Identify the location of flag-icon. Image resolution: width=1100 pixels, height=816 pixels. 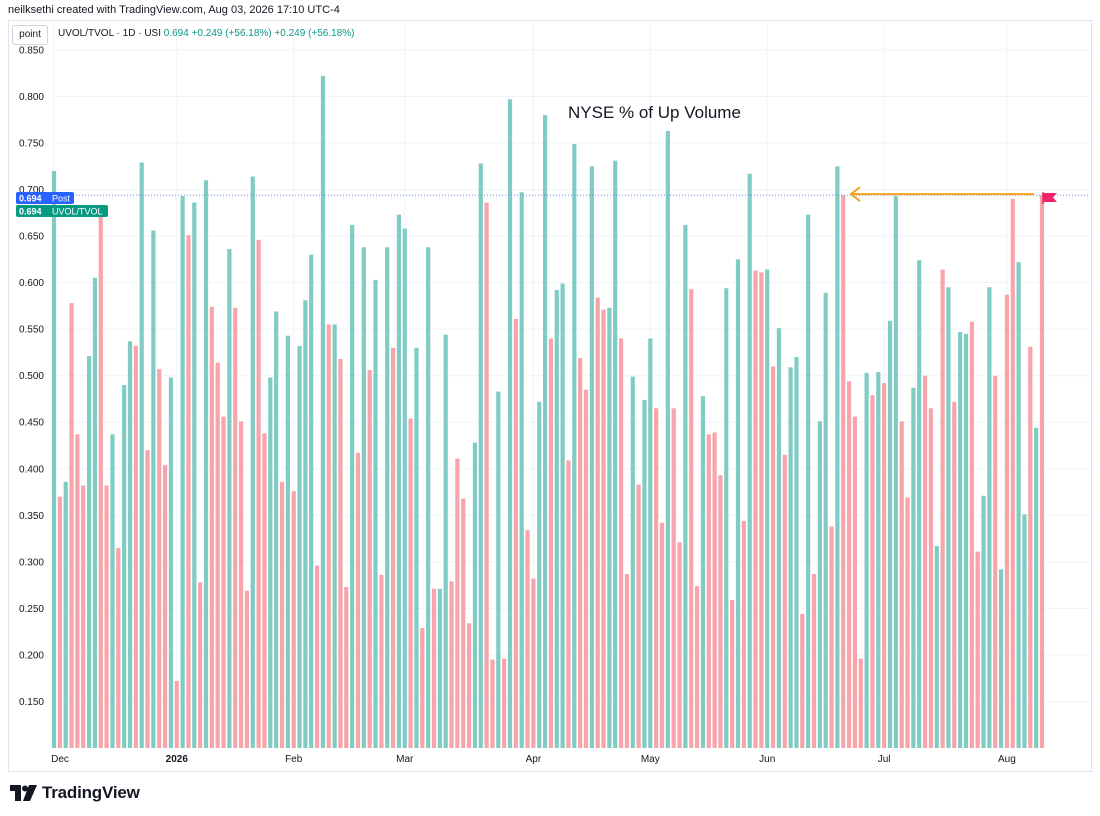
(1049, 198).